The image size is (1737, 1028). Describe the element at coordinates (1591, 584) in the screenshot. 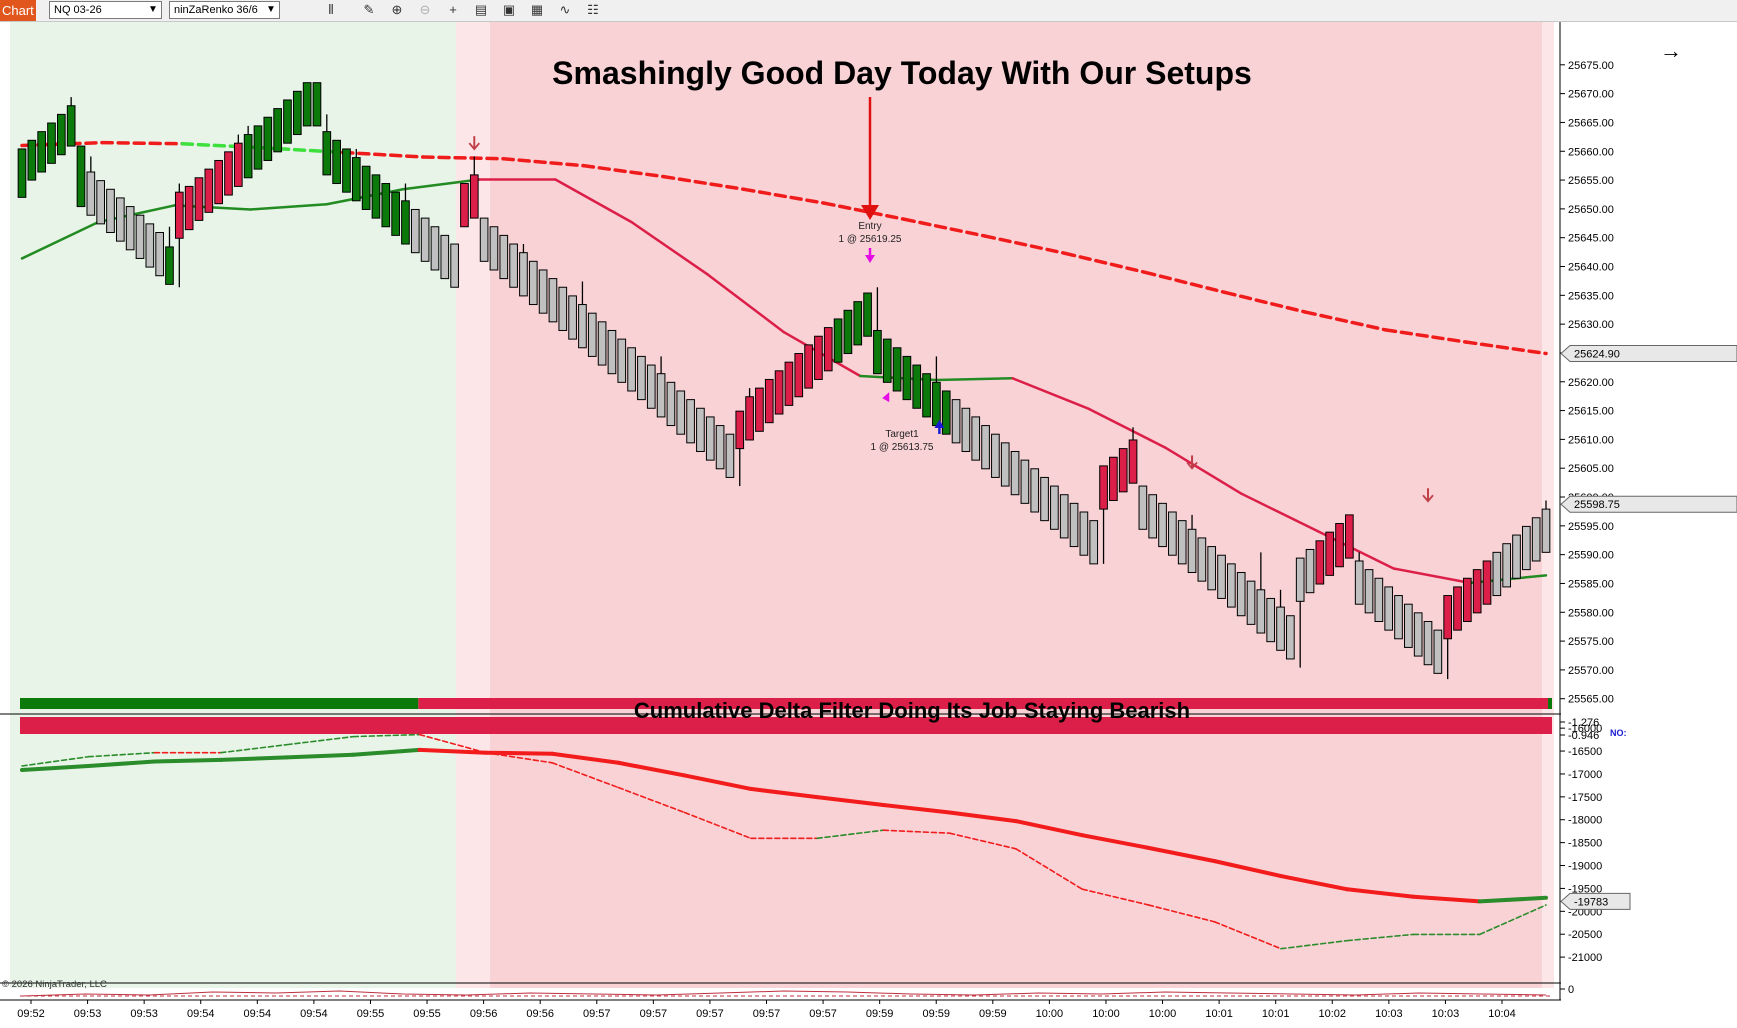

I see `price-tick-label: 25585.00` at that location.